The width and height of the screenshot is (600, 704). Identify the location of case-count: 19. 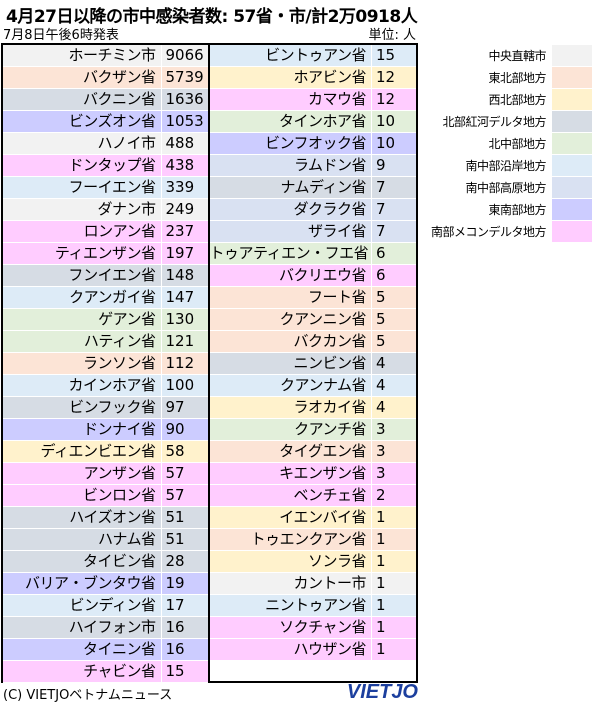
(175, 583).